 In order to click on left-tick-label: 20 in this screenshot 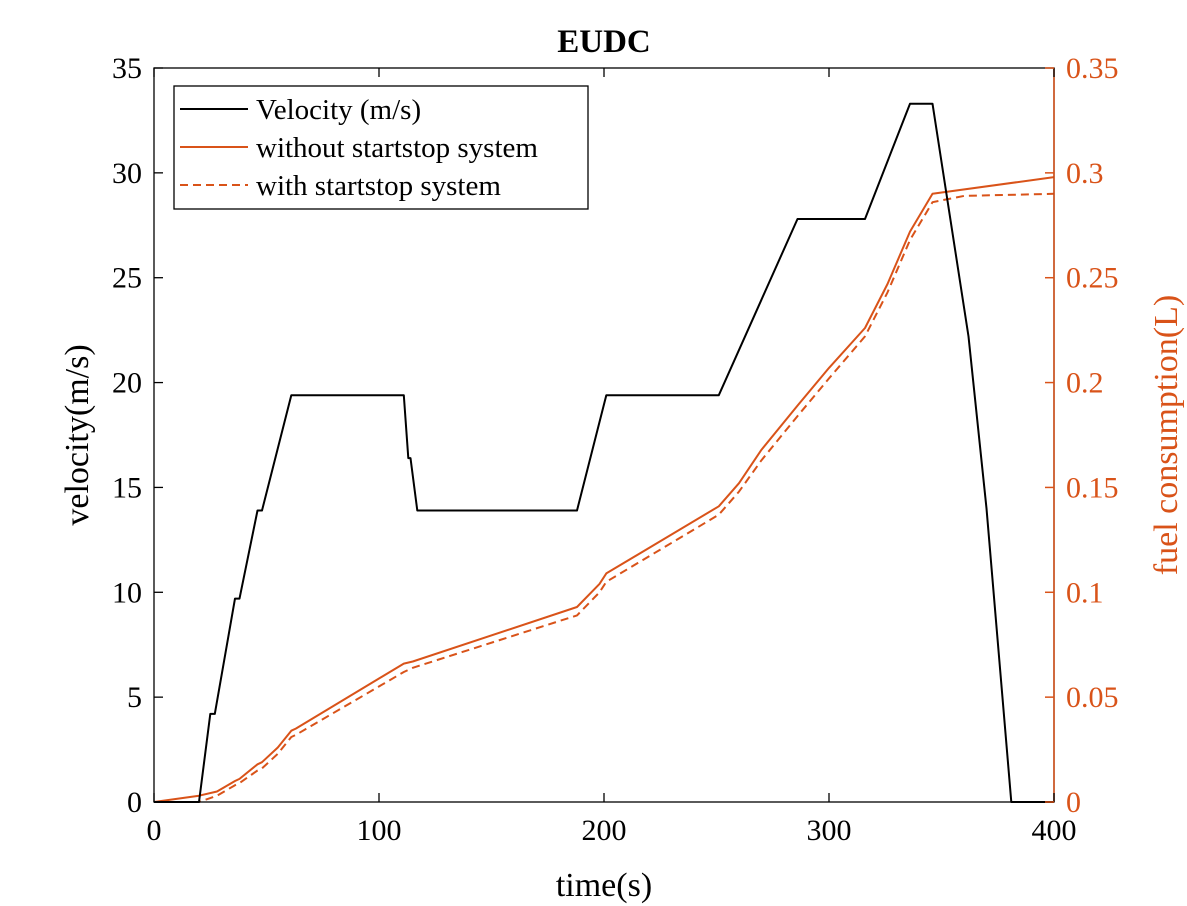, I will do `click(127, 383)`.